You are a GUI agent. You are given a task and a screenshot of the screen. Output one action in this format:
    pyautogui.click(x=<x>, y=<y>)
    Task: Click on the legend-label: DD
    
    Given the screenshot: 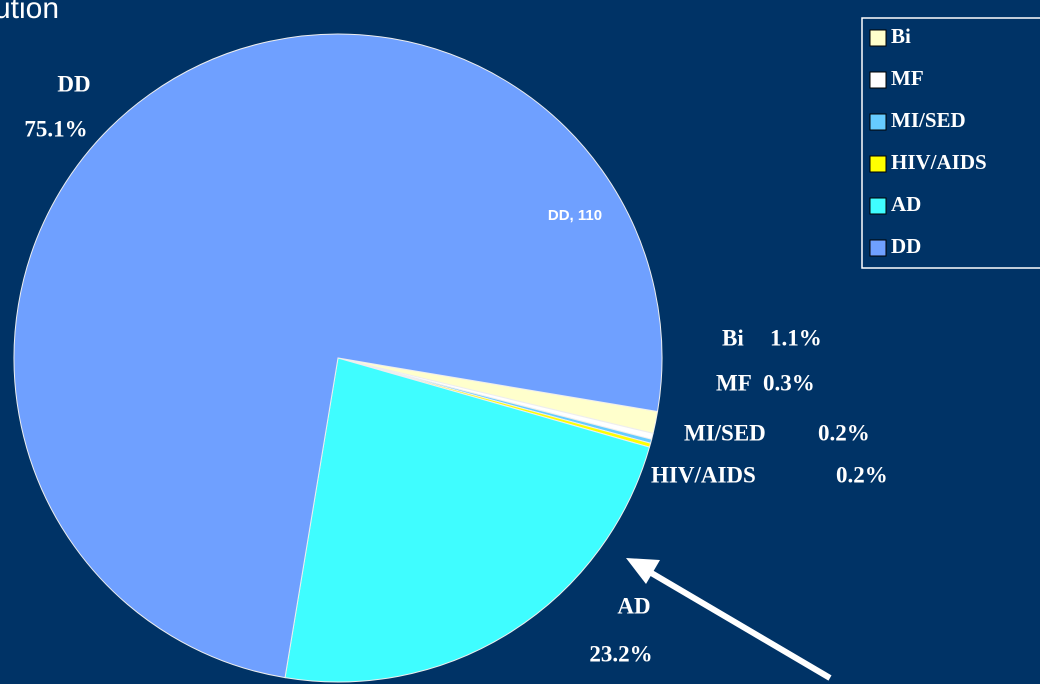 What is the action you would take?
    pyautogui.click(x=906, y=246)
    